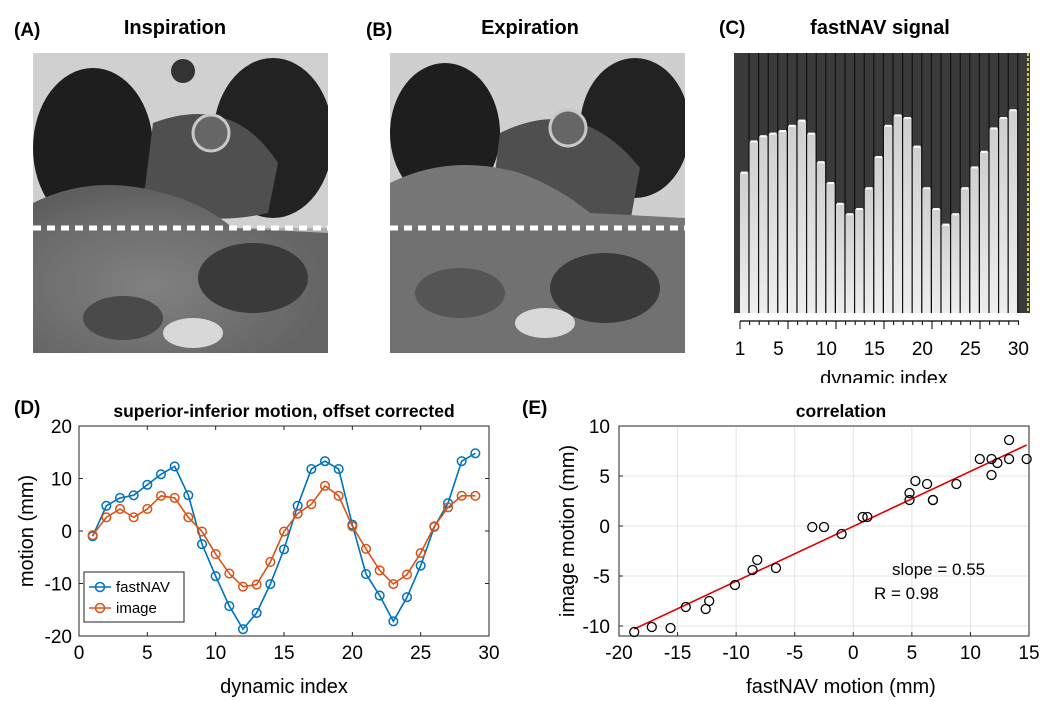 This screenshot has width=1050, height=701. What do you see at coordinates (735, 653) in the screenshot?
I see `x-tick-label: -10` at bounding box center [735, 653].